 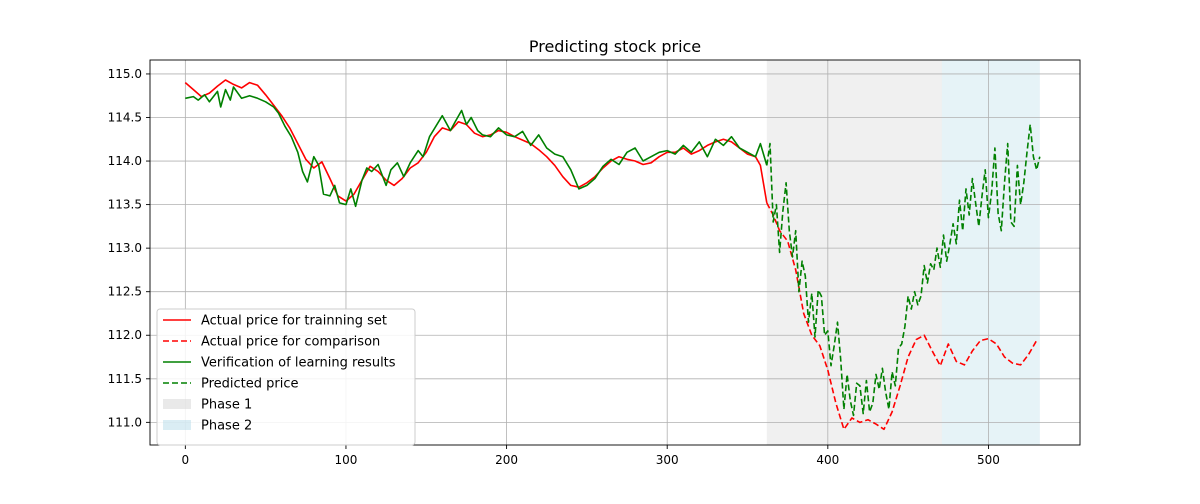 I want to click on chart-title: Predicting stock price, so click(x=615, y=46).